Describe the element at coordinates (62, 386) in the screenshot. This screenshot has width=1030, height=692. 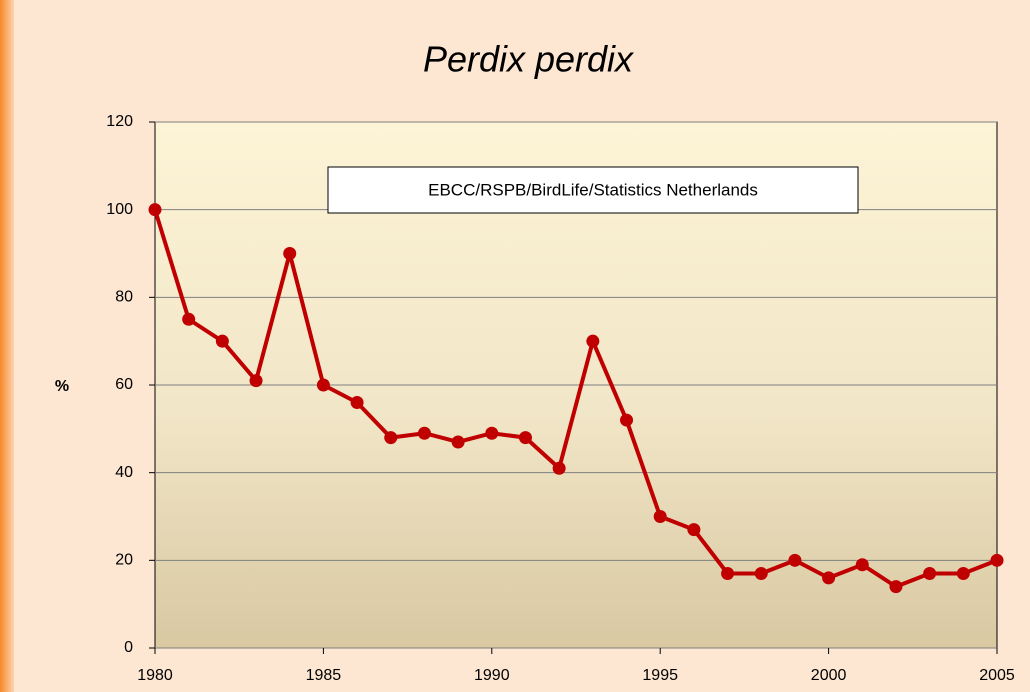
I see `y-axis-label: %` at that location.